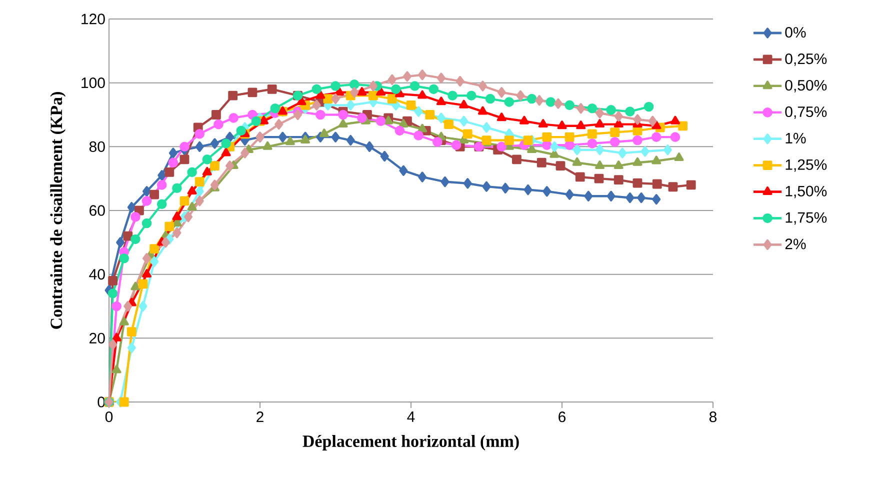  I want to click on legend-label: 0,75%, so click(806, 112).